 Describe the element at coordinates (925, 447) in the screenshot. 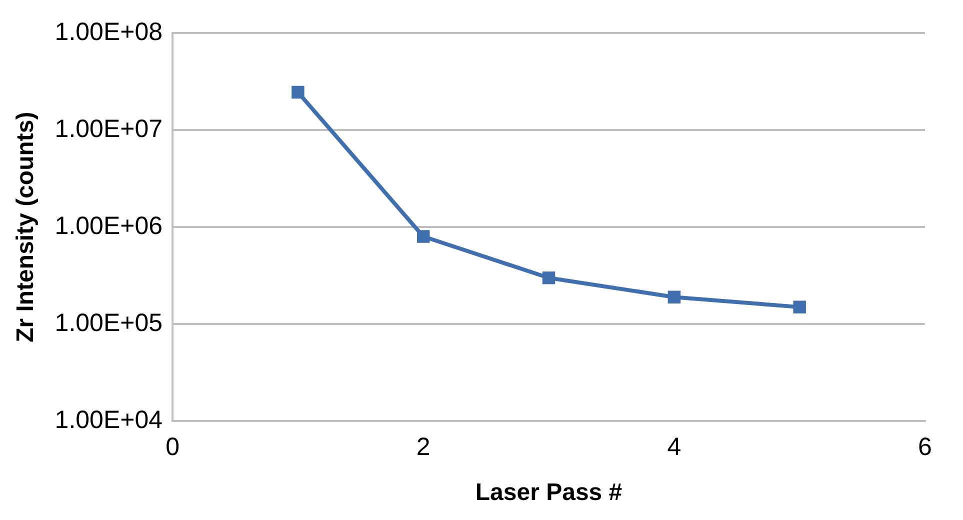

I see `x-tick-label: 6` at that location.